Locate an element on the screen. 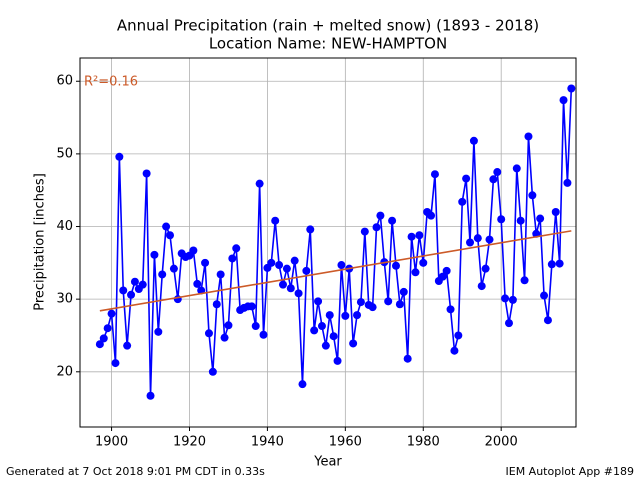 The image size is (640, 480). y-tick-label: 60 is located at coordinates (64, 81).